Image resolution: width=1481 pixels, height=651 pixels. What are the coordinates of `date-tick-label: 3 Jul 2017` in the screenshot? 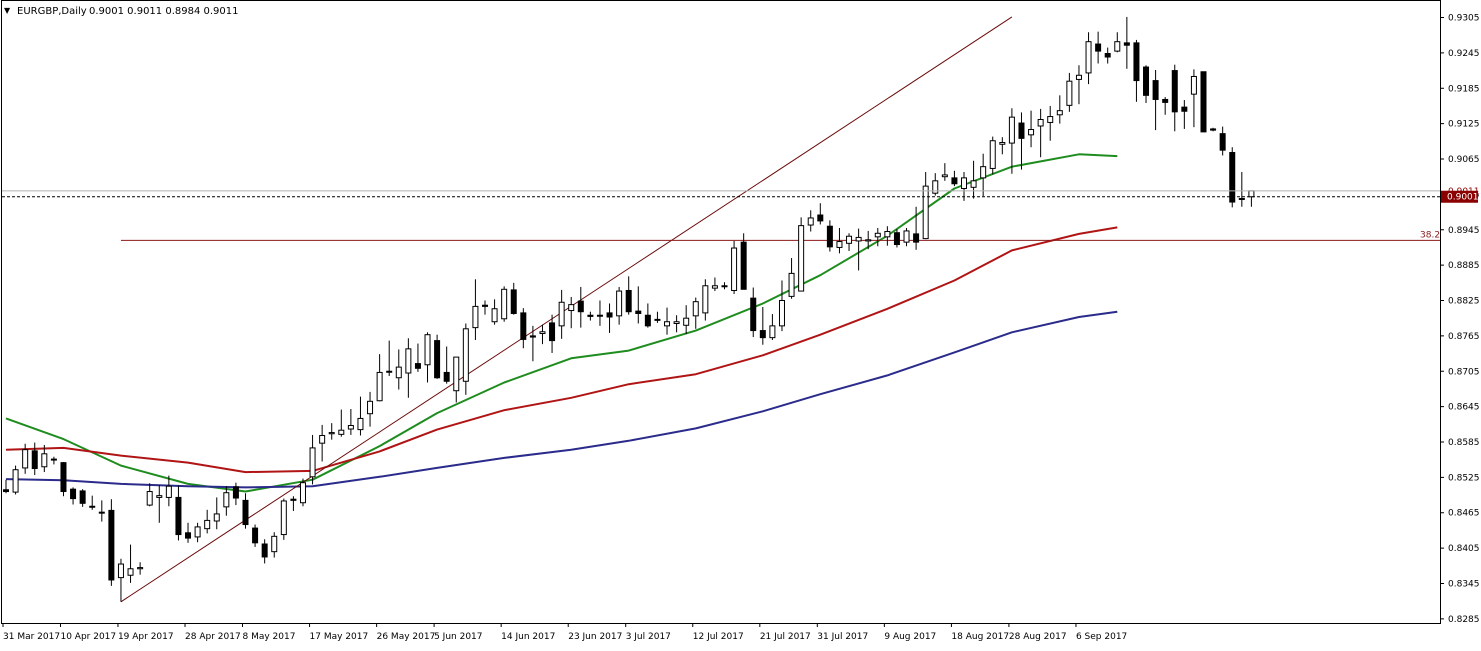 It's located at (648, 637).